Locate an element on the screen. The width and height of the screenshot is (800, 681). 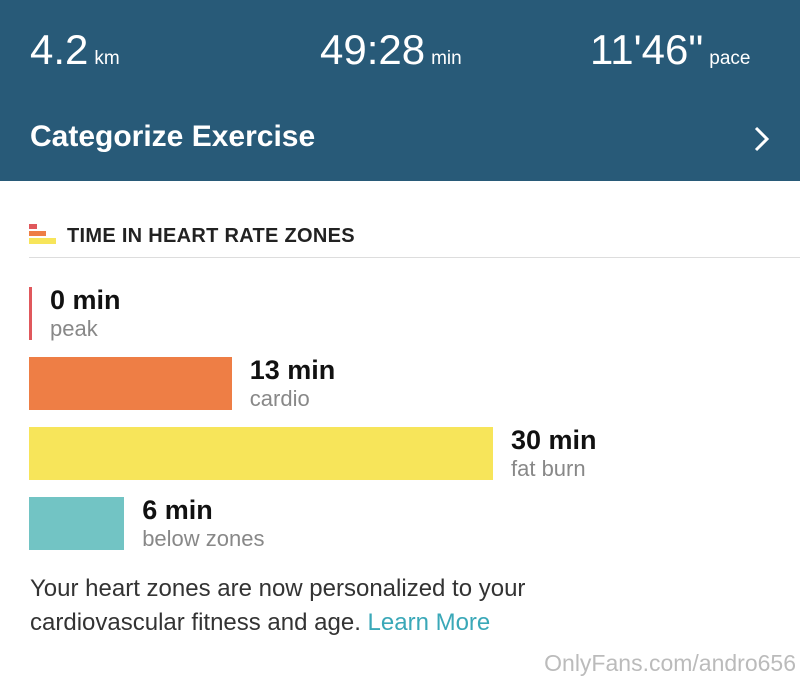
zone-name: below zones is located at coordinates (203, 538).